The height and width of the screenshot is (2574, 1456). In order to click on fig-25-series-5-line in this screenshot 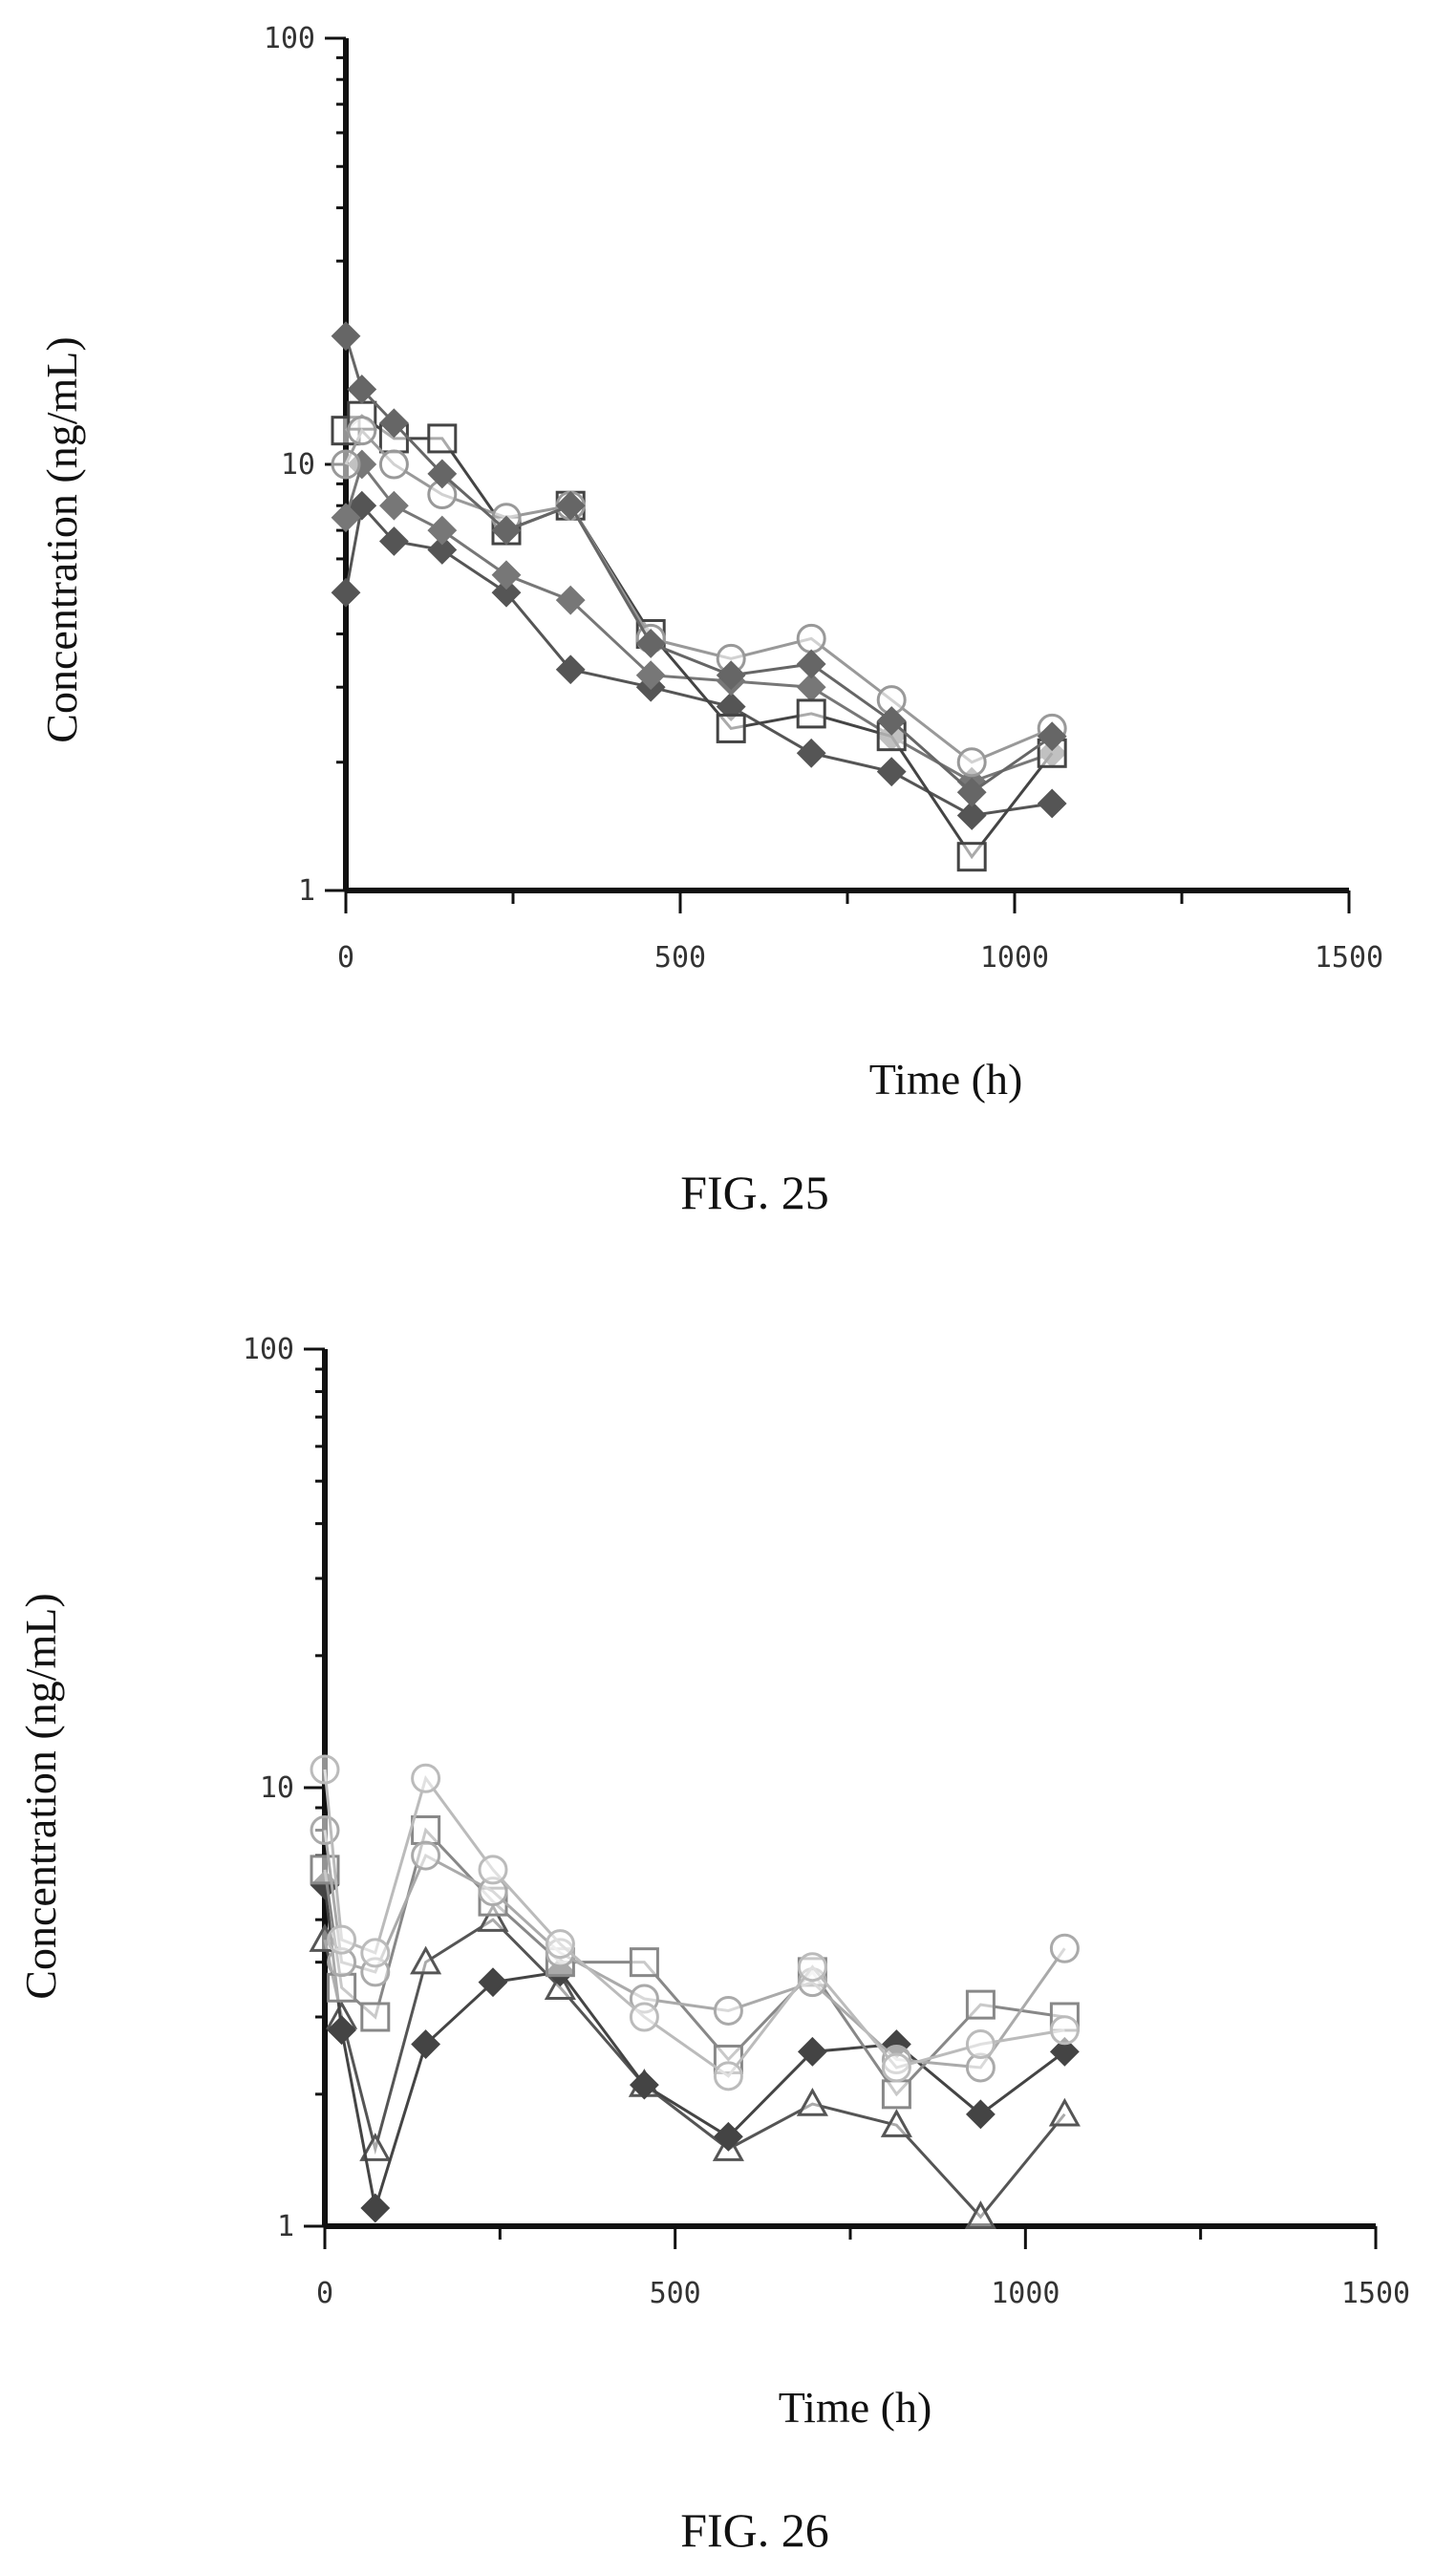, I will do `click(699, 565)`.